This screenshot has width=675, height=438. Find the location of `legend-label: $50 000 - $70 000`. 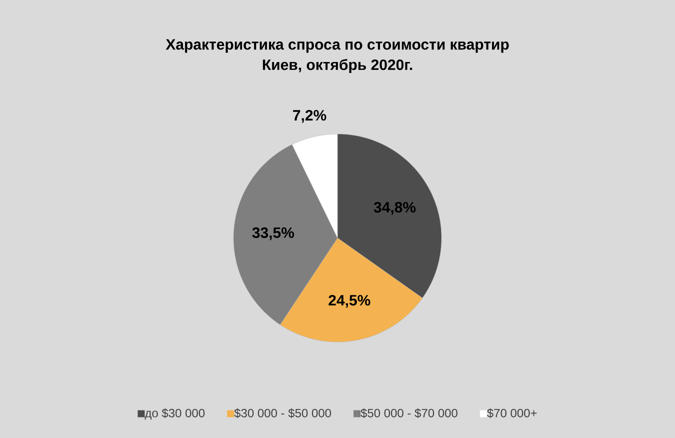

legend-label: $50 000 - $70 000 is located at coordinates (409, 413).